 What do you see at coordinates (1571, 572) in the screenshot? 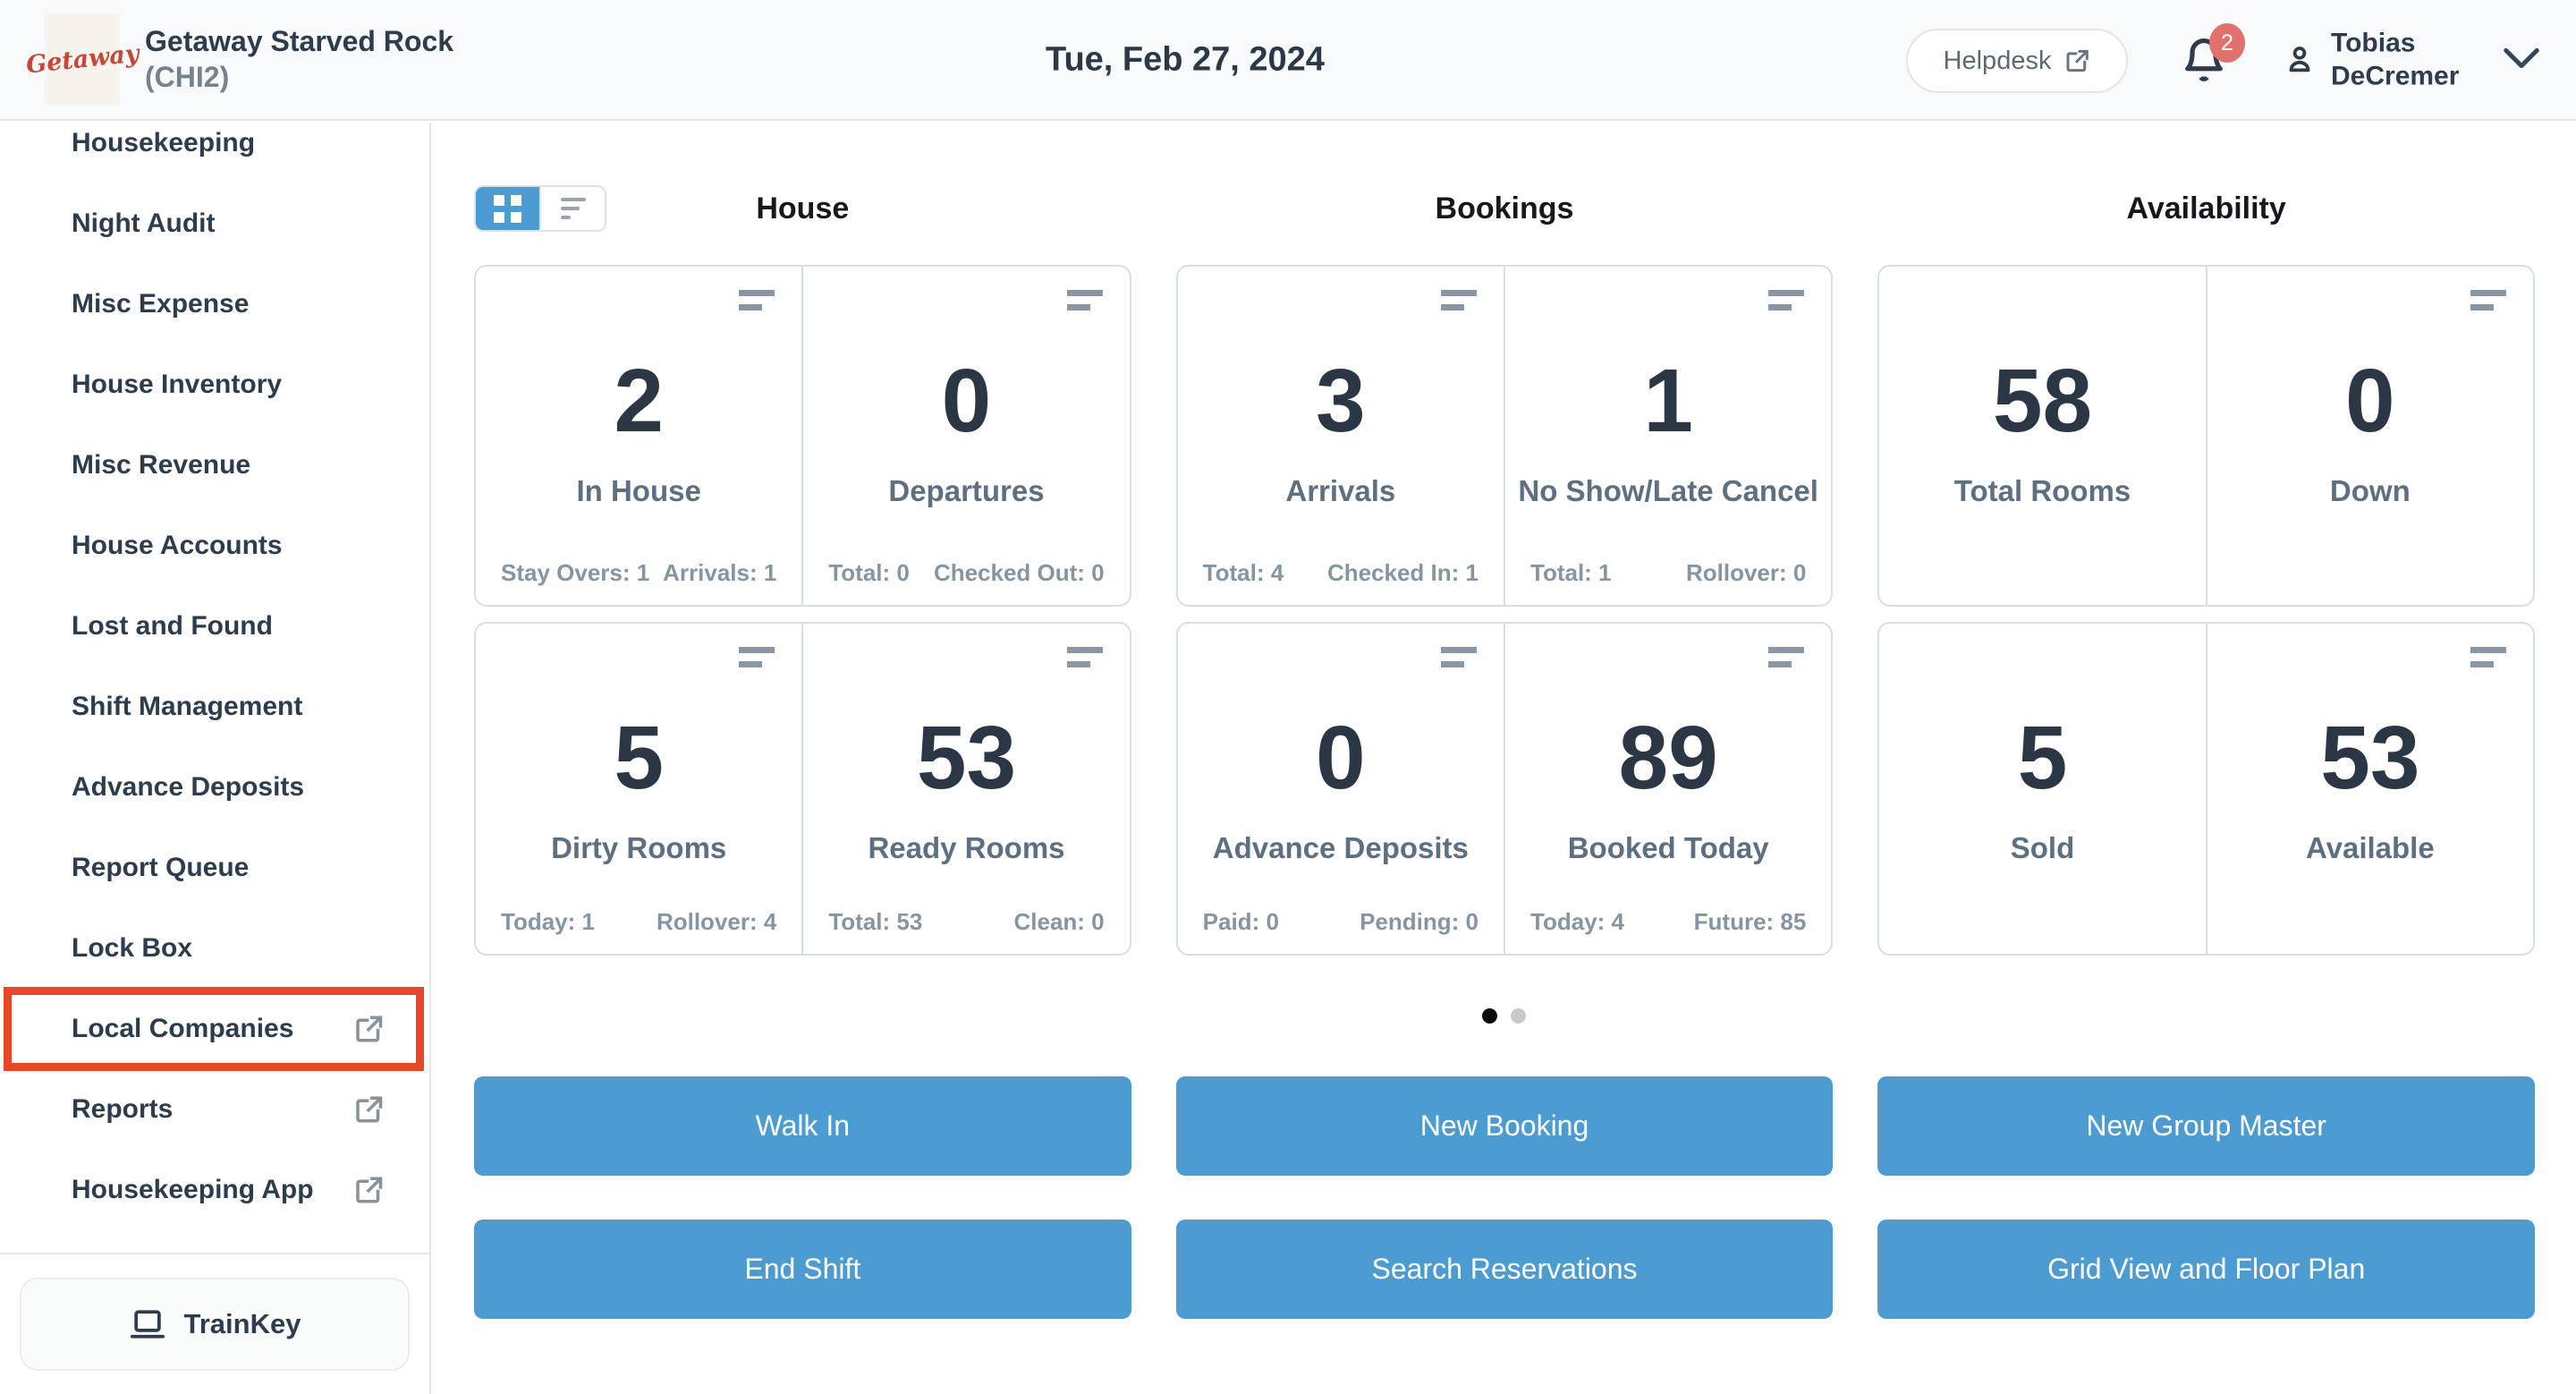
I see `stat-footer-left: Total: 1` at bounding box center [1571, 572].